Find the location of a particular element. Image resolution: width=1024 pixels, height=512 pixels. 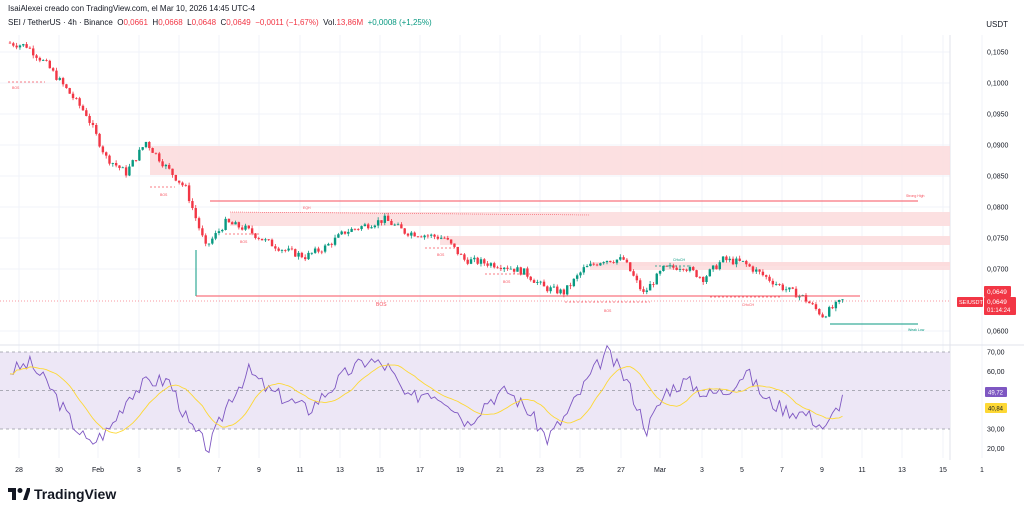

weak-low-label: Weak Low is located at coordinates (916, 330).